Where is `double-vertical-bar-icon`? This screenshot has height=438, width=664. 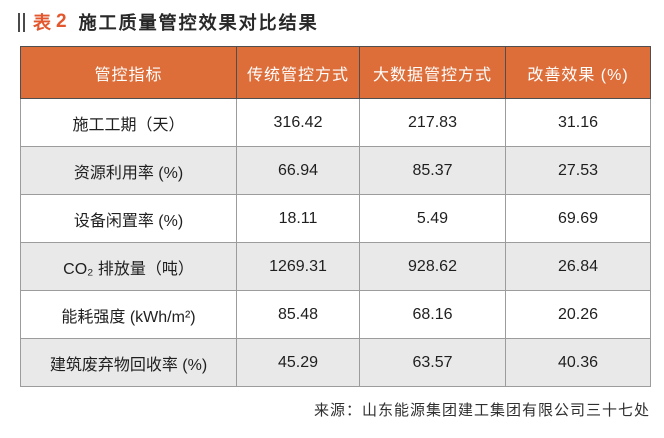
double-vertical-bar-icon is located at coordinates (21, 22).